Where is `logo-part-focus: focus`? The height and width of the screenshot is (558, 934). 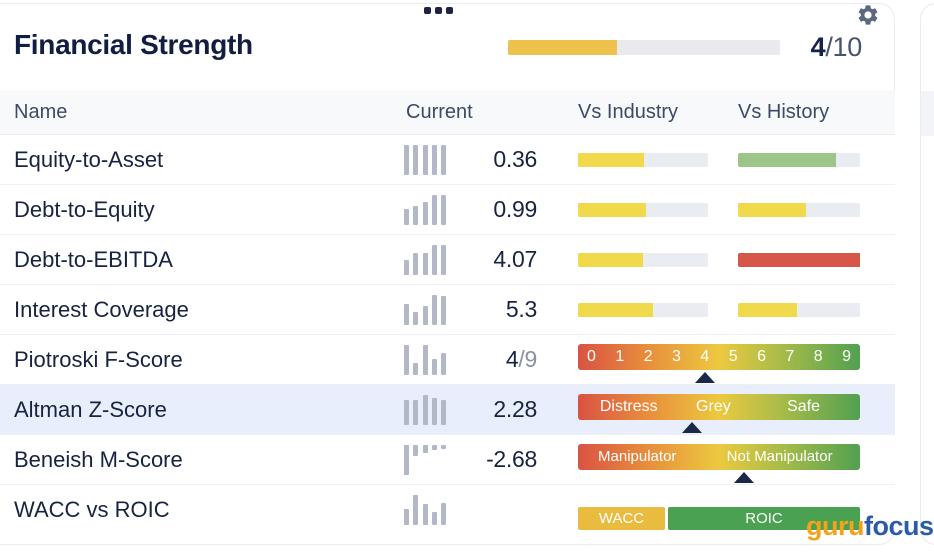
logo-part-focus: focus is located at coordinates (899, 526).